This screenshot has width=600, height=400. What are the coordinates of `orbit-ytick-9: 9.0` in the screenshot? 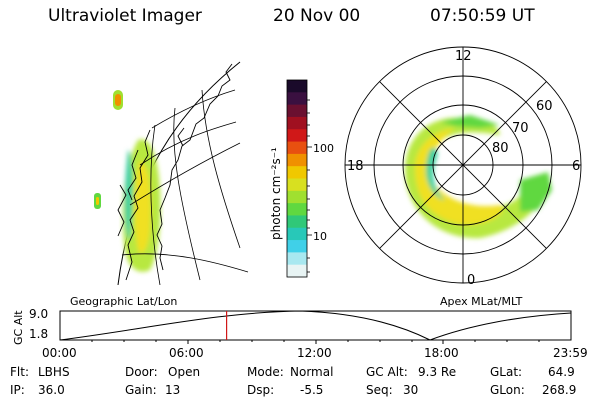 It's located at (39, 314).